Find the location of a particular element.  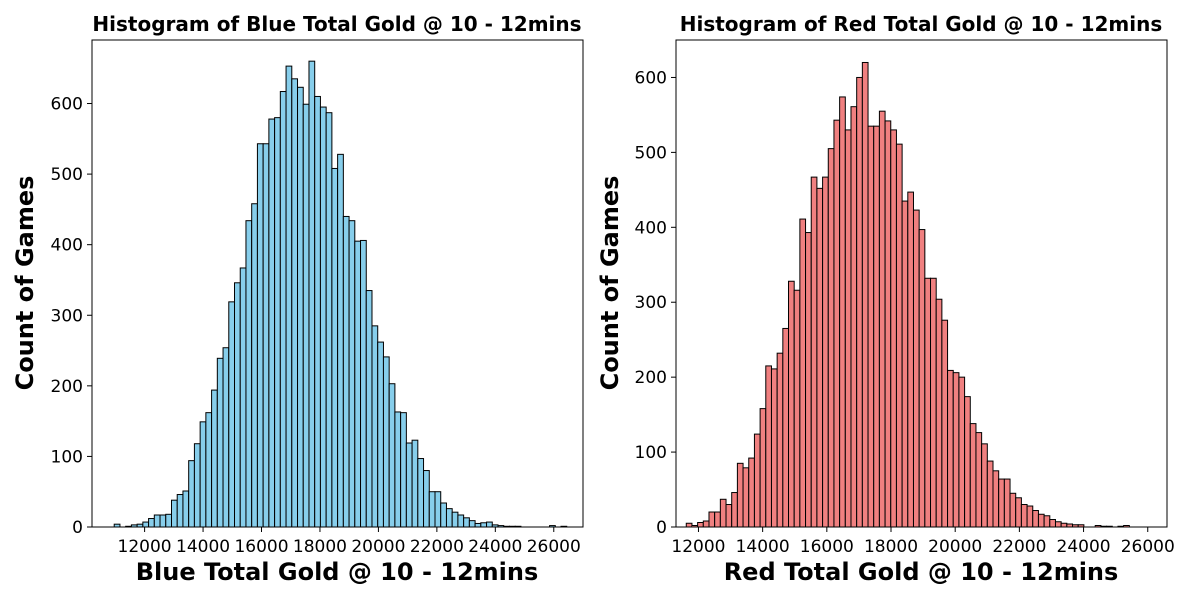

y-tick-label: 400 is located at coordinates (651, 228).